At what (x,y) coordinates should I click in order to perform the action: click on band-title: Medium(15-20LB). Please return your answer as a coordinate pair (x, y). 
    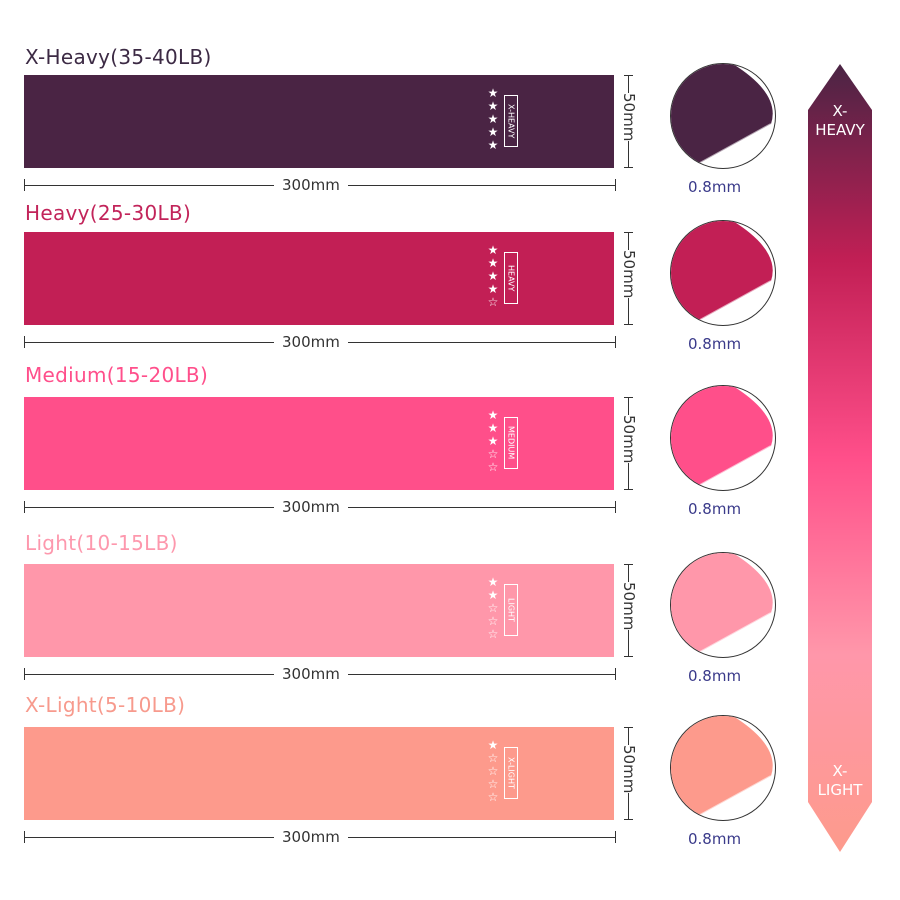
    Looking at the image, I should click on (117, 375).